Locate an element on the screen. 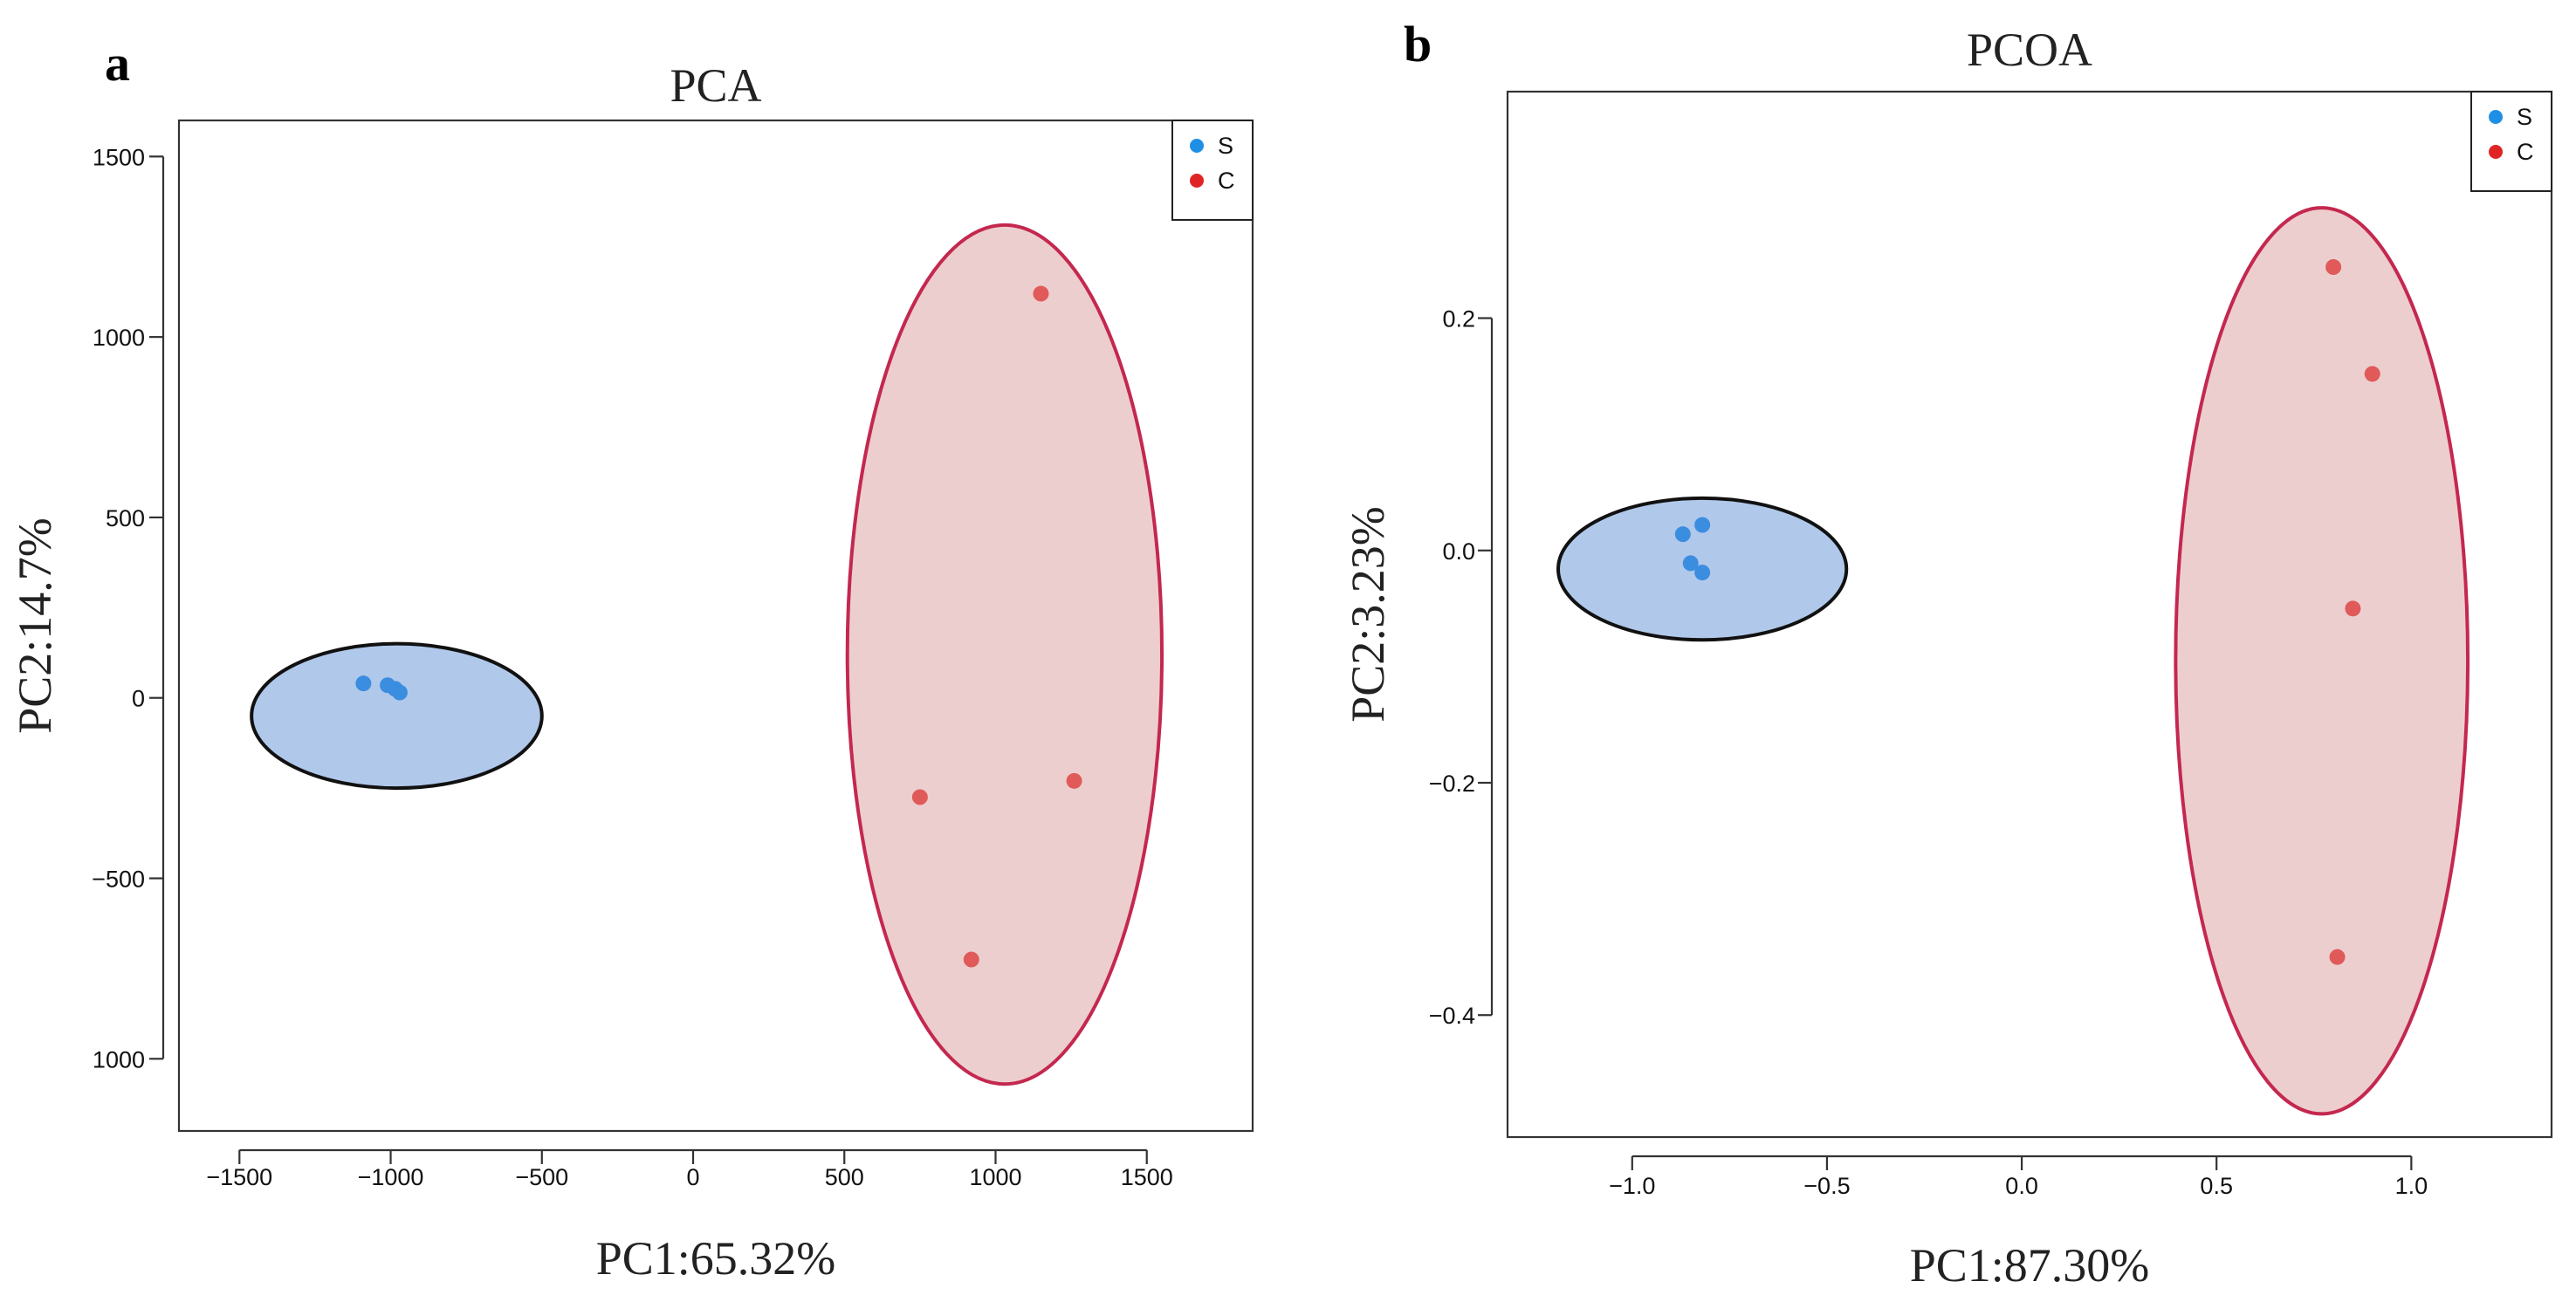 The height and width of the screenshot is (1302, 2576). x-tick-label: −1.0 is located at coordinates (1632, 1186).